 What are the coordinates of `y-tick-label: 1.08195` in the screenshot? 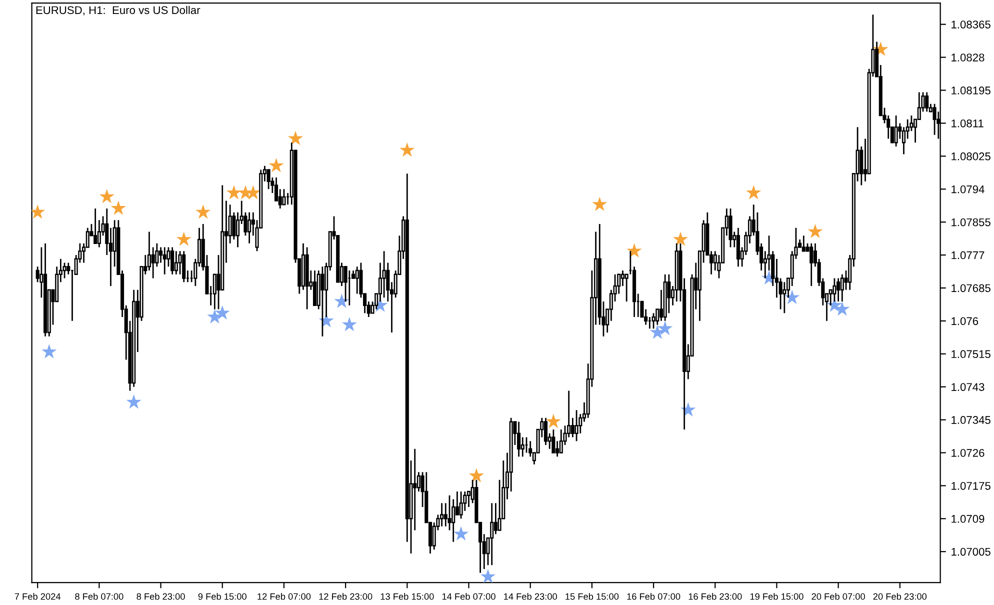 It's located at (971, 90).